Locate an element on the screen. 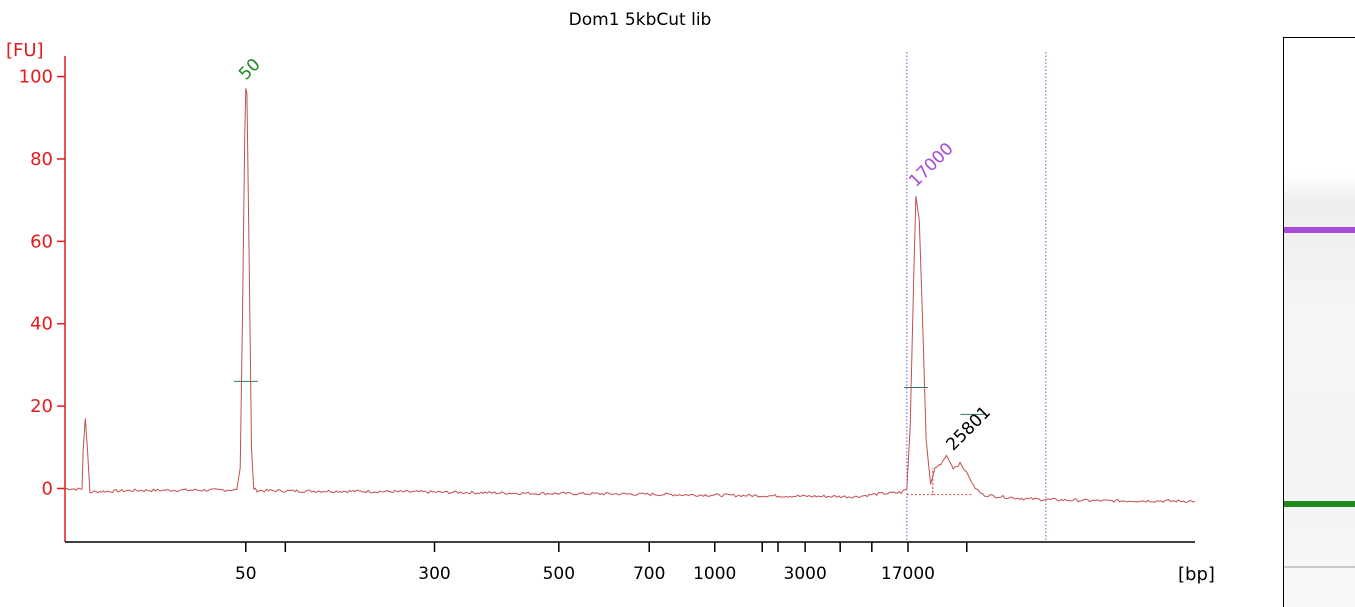  peak-annotation-label: 17000 is located at coordinates (931, 165).